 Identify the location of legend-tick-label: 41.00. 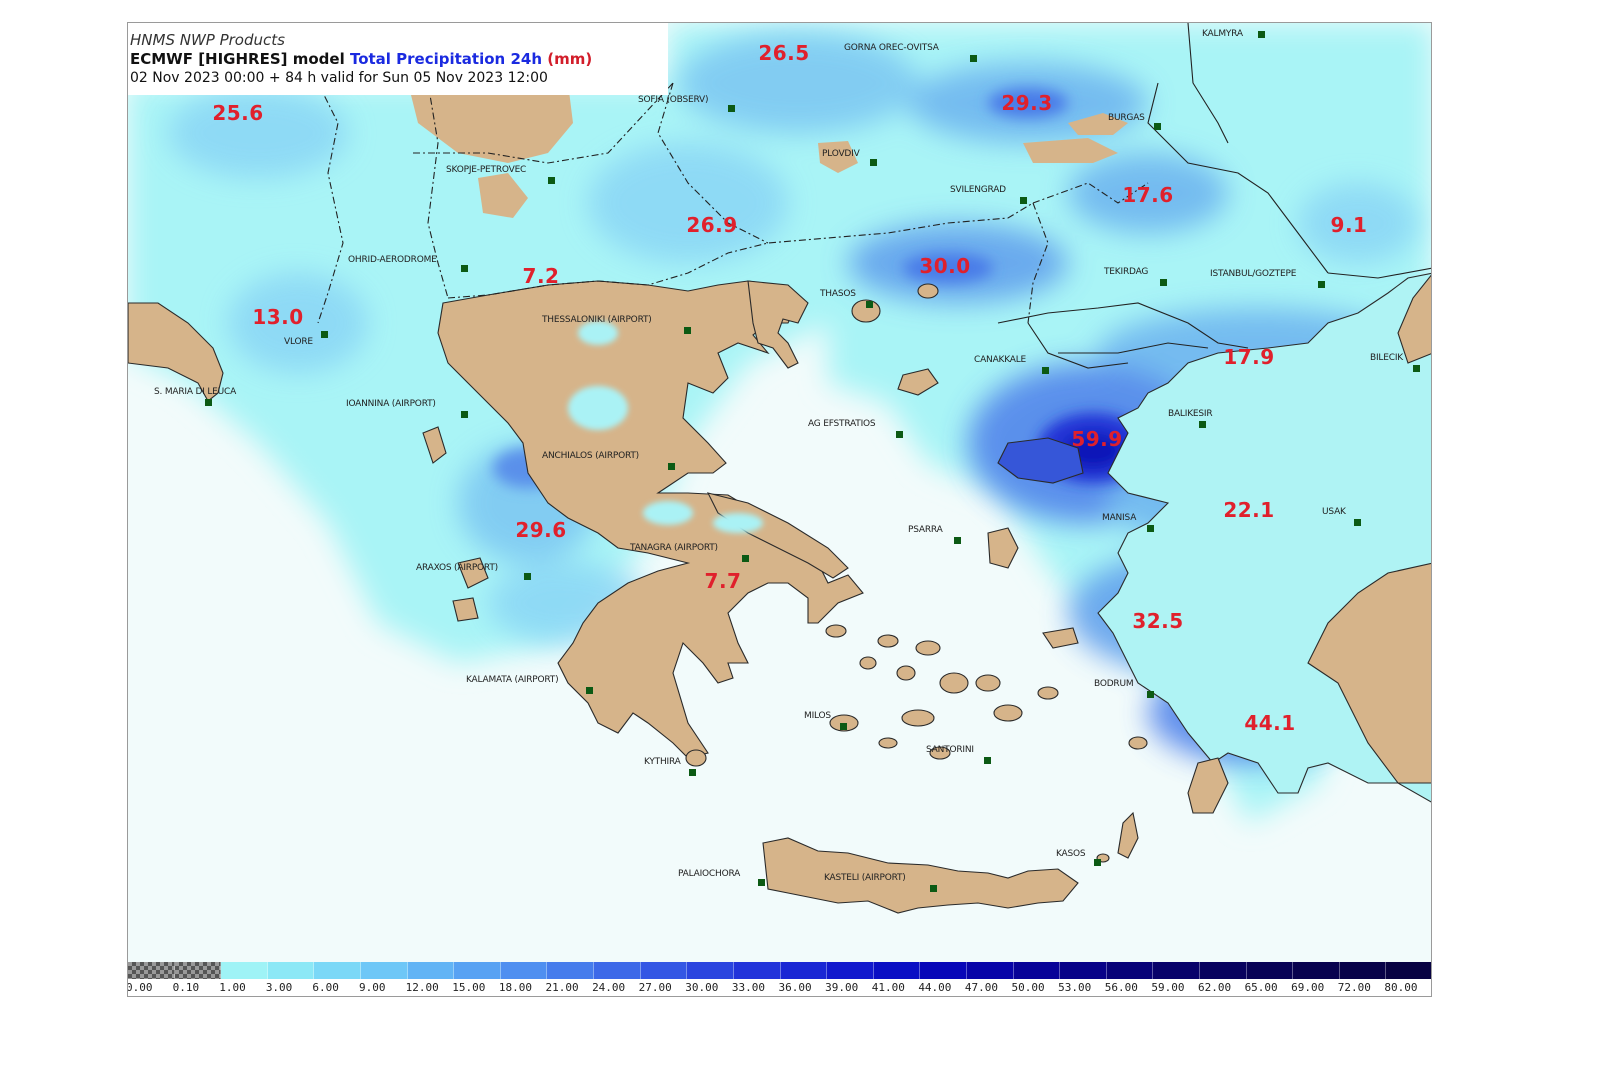
(888, 987).